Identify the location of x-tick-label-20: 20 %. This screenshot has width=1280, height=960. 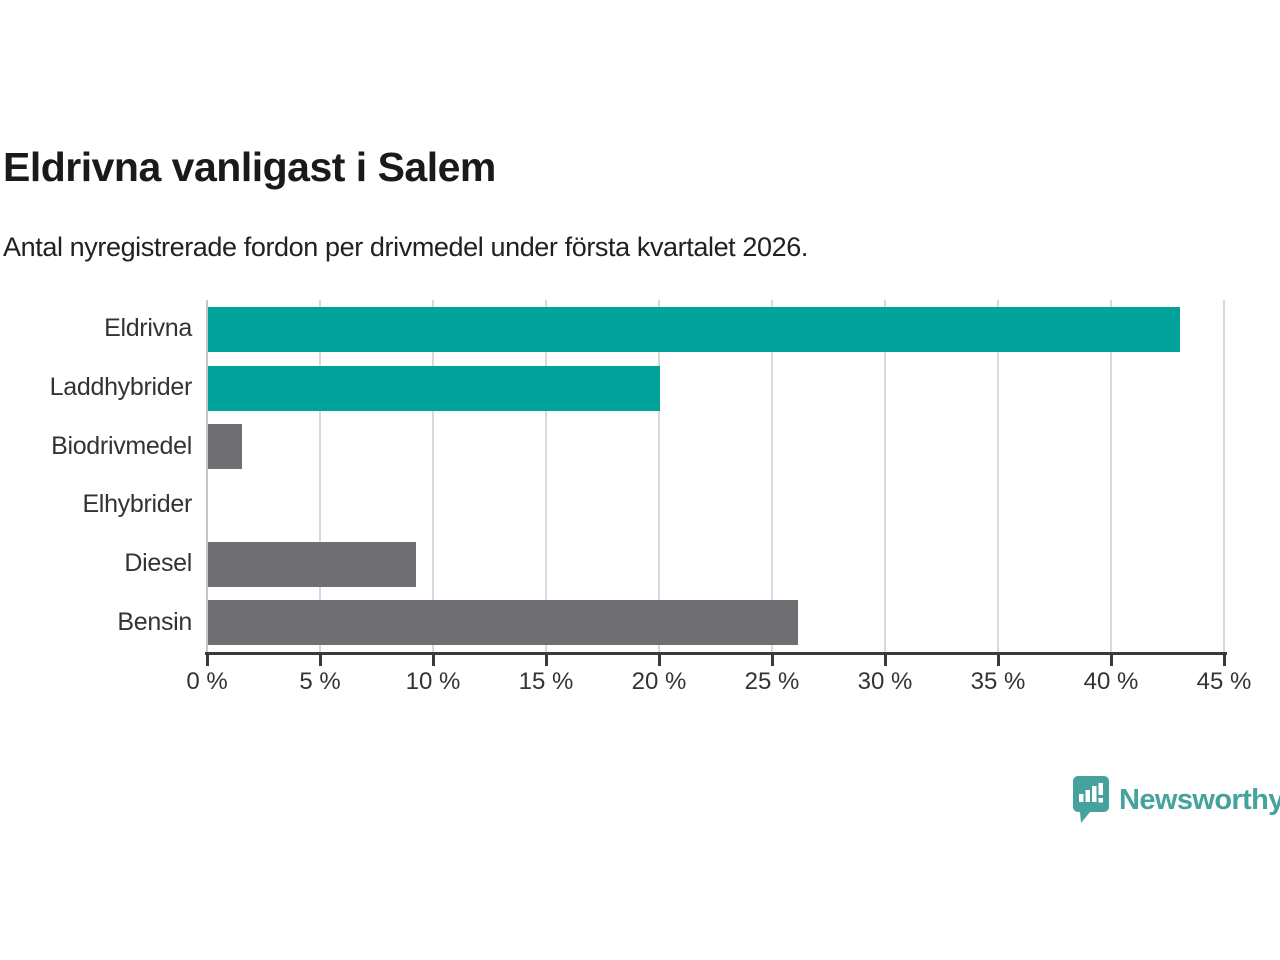
(659, 681).